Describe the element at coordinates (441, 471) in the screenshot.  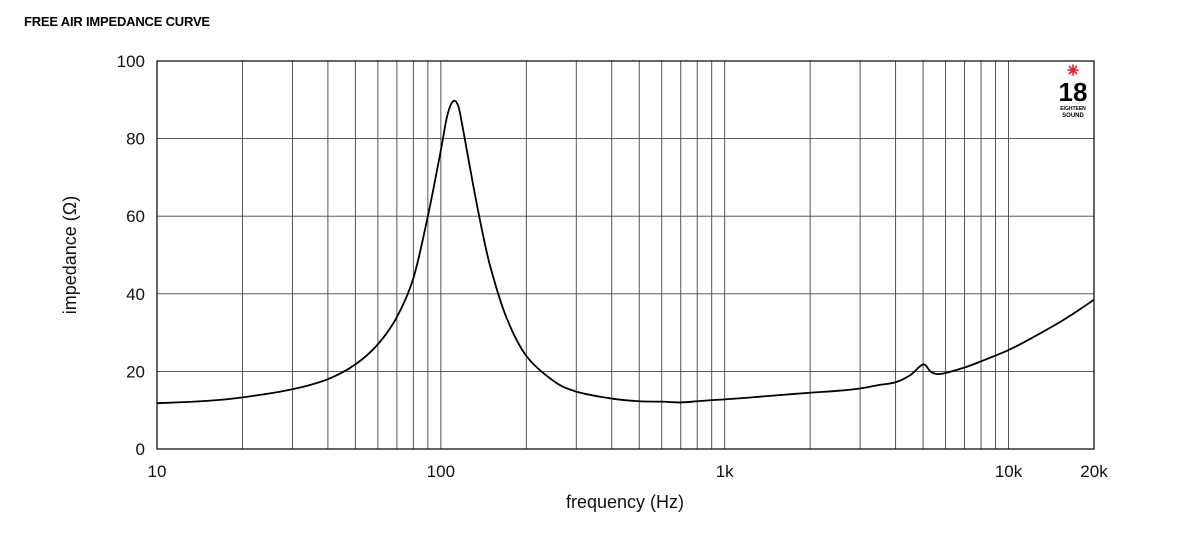
I see `x-tick-label: 100` at that location.